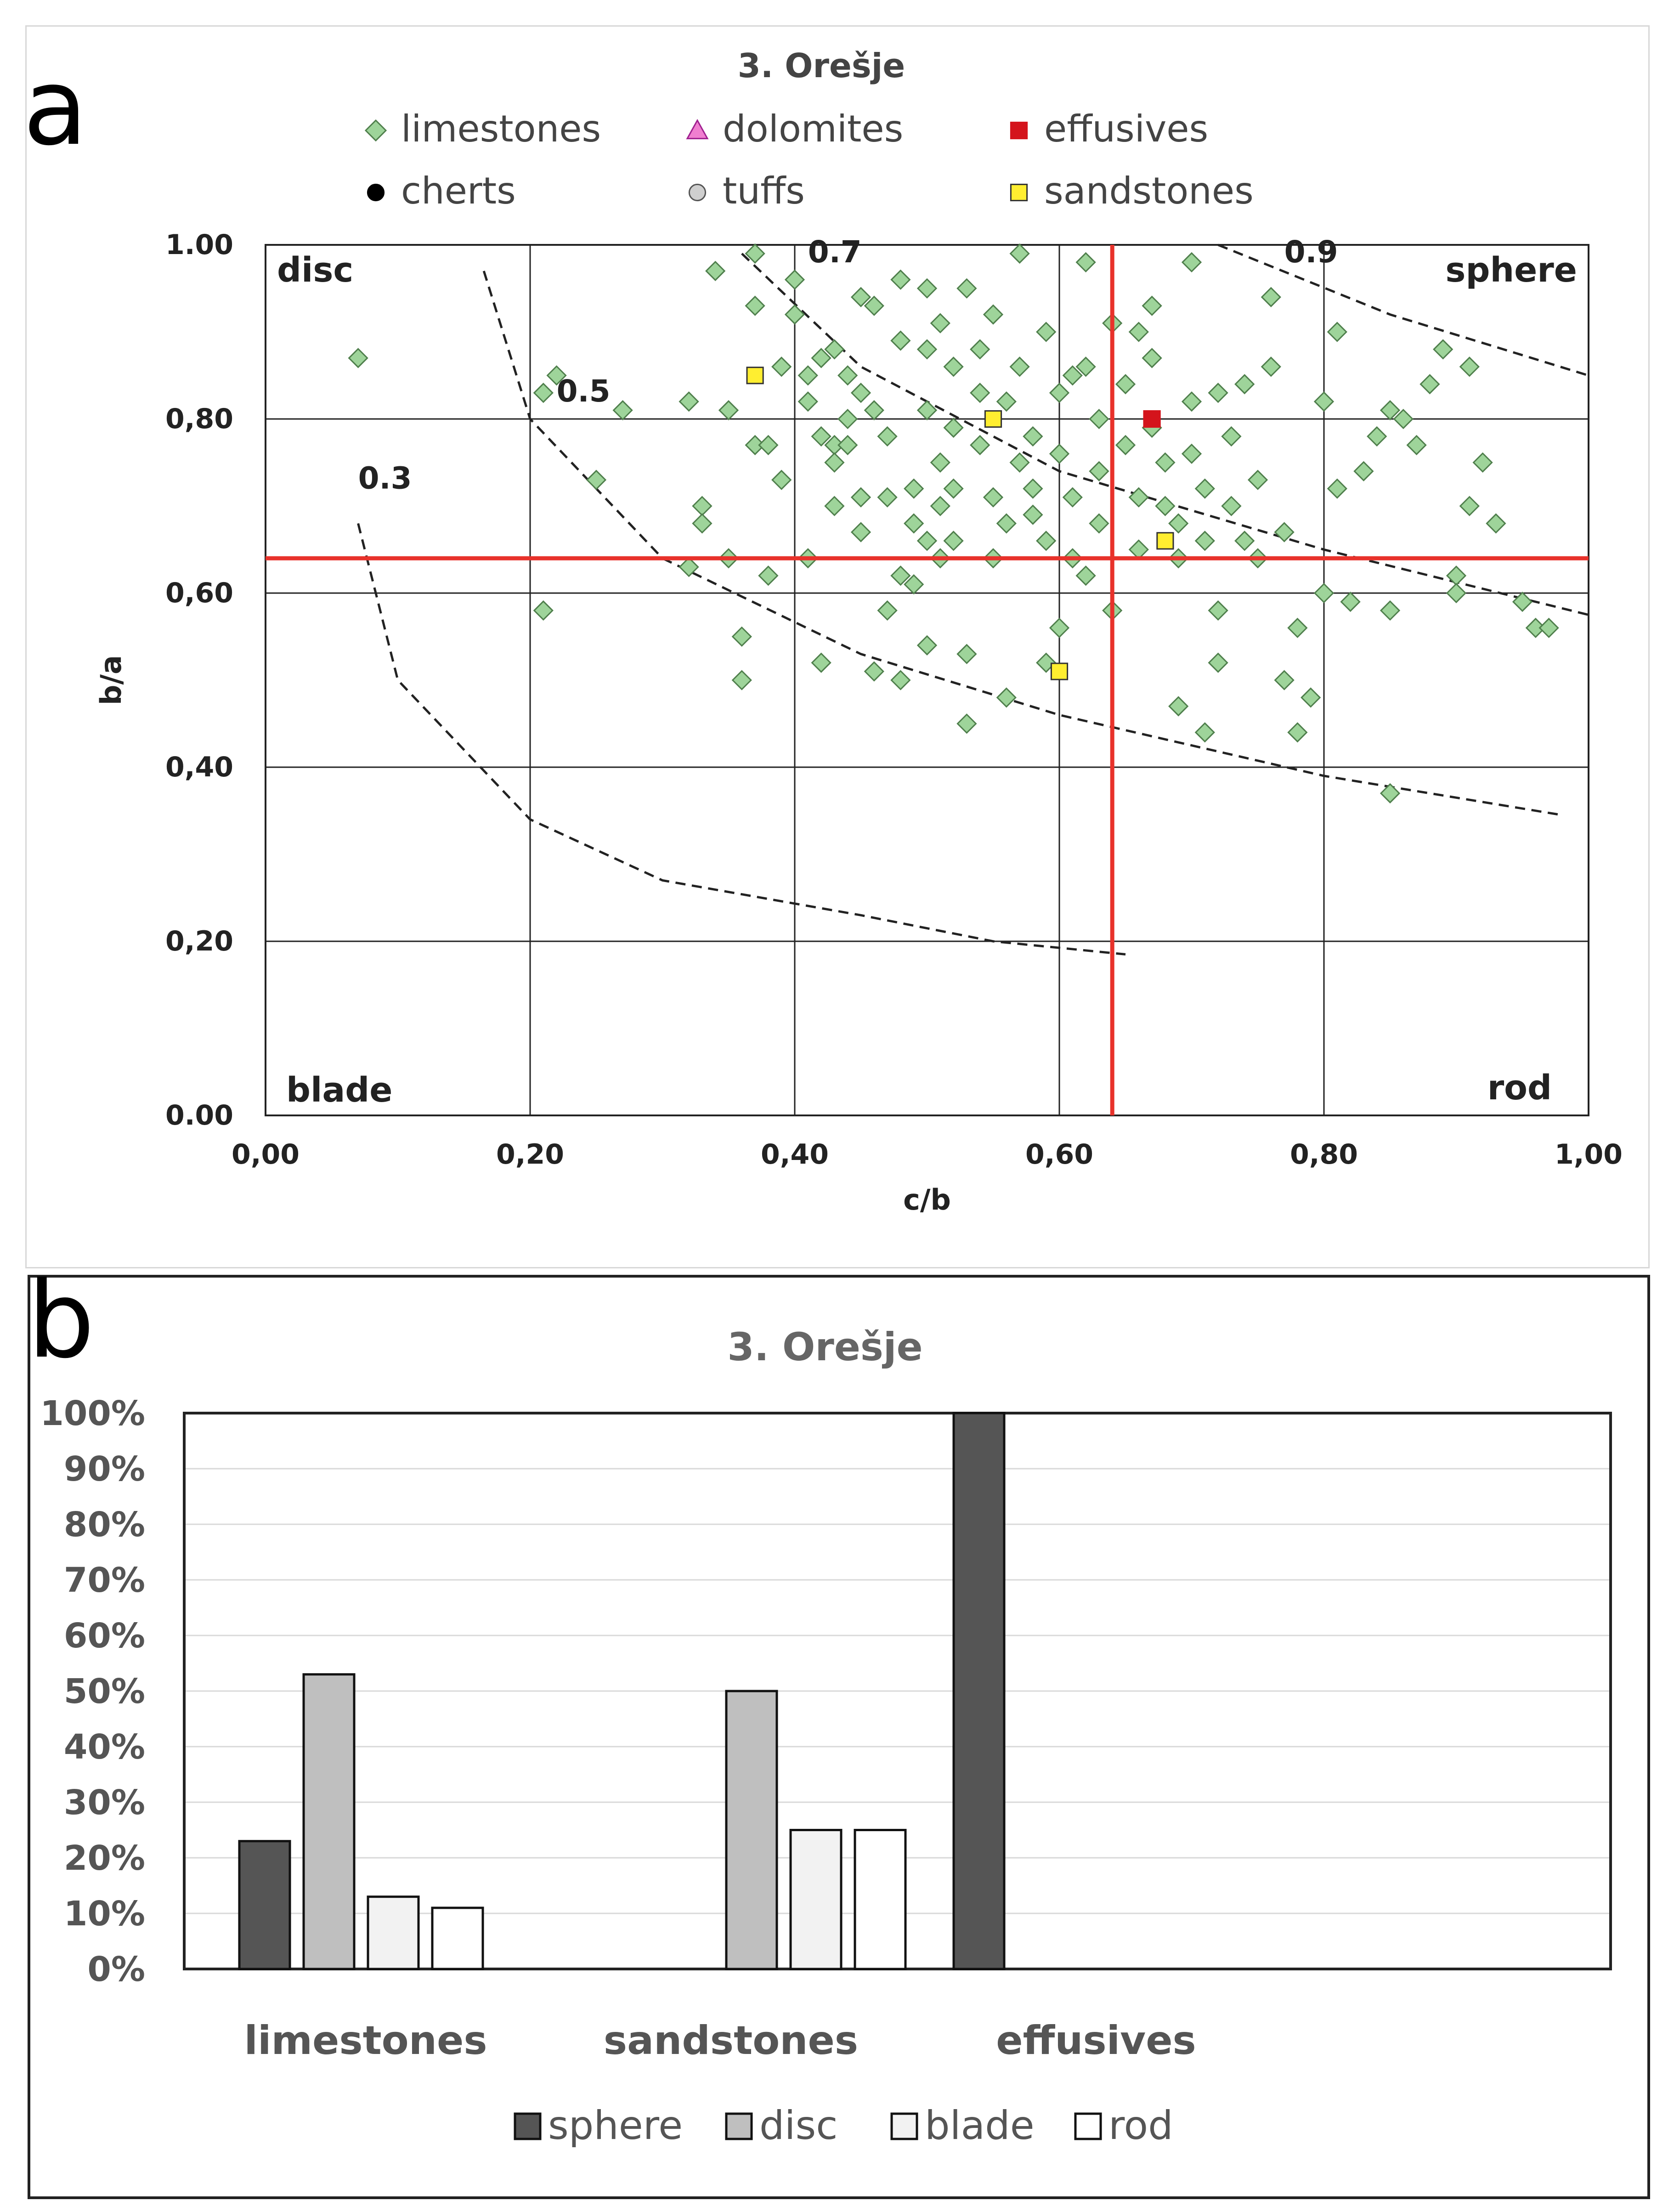  What do you see at coordinates (755, 376) in the screenshot?
I see `point-sandstones` at bounding box center [755, 376].